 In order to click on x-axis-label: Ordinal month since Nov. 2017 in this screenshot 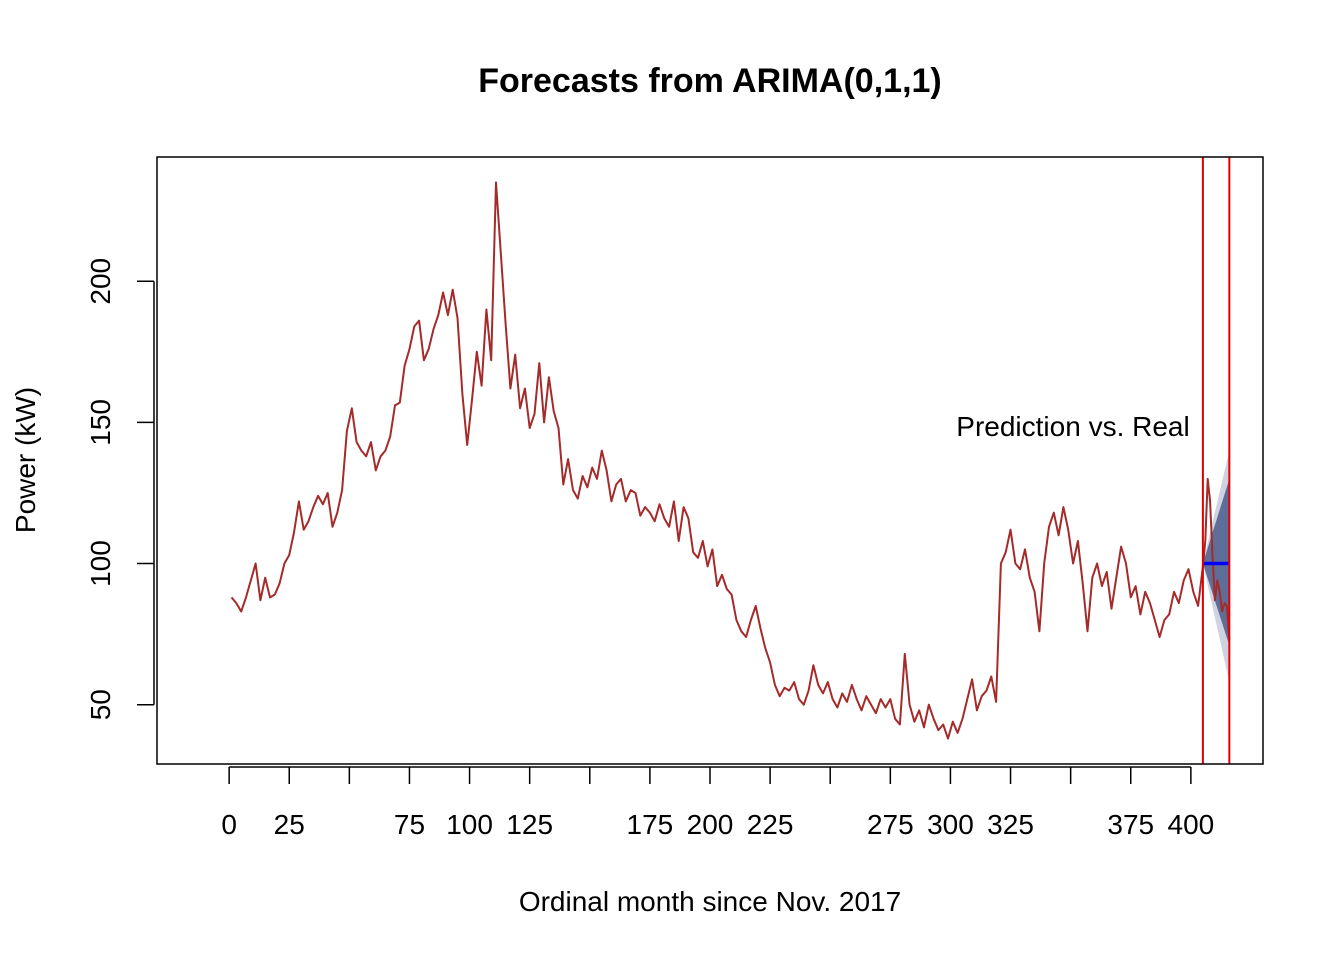, I will do `click(710, 901)`.